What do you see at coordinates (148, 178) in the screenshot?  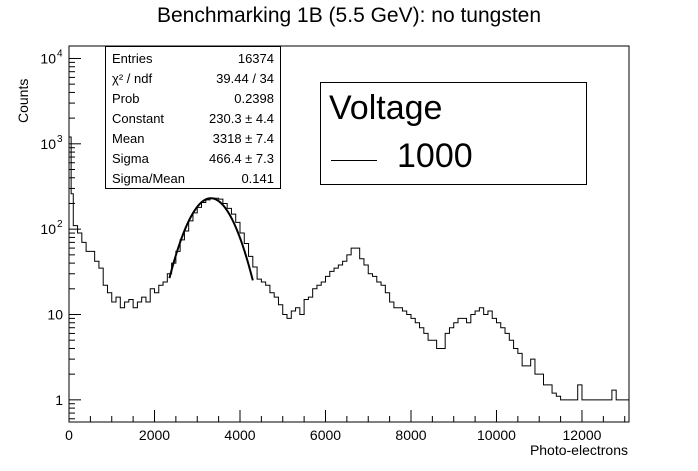 I see `stat-key: Sigma/Mean` at bounding box center [148, 178].